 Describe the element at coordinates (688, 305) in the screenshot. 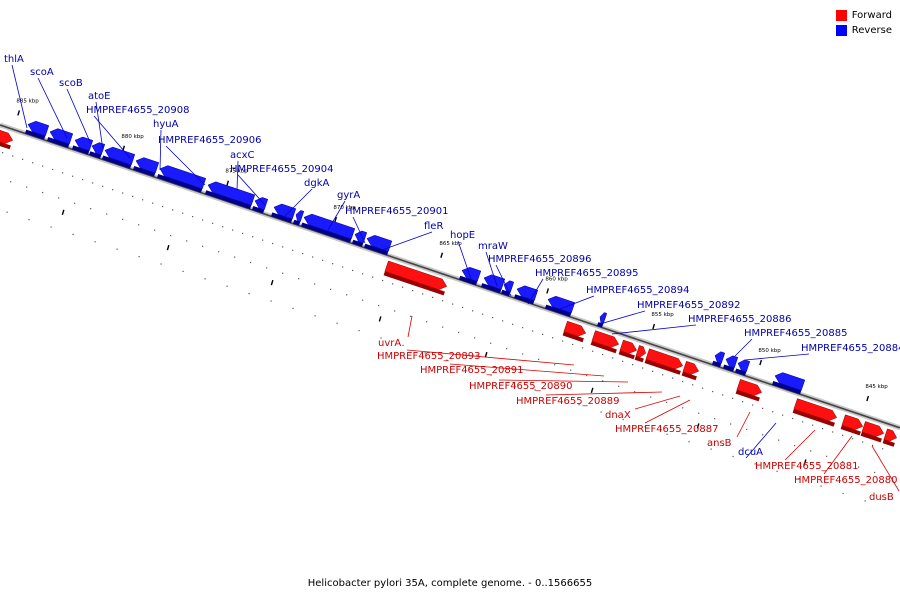

I see `gene-label-hmpref4655-20892: HMPREF4655_20892` at that location.